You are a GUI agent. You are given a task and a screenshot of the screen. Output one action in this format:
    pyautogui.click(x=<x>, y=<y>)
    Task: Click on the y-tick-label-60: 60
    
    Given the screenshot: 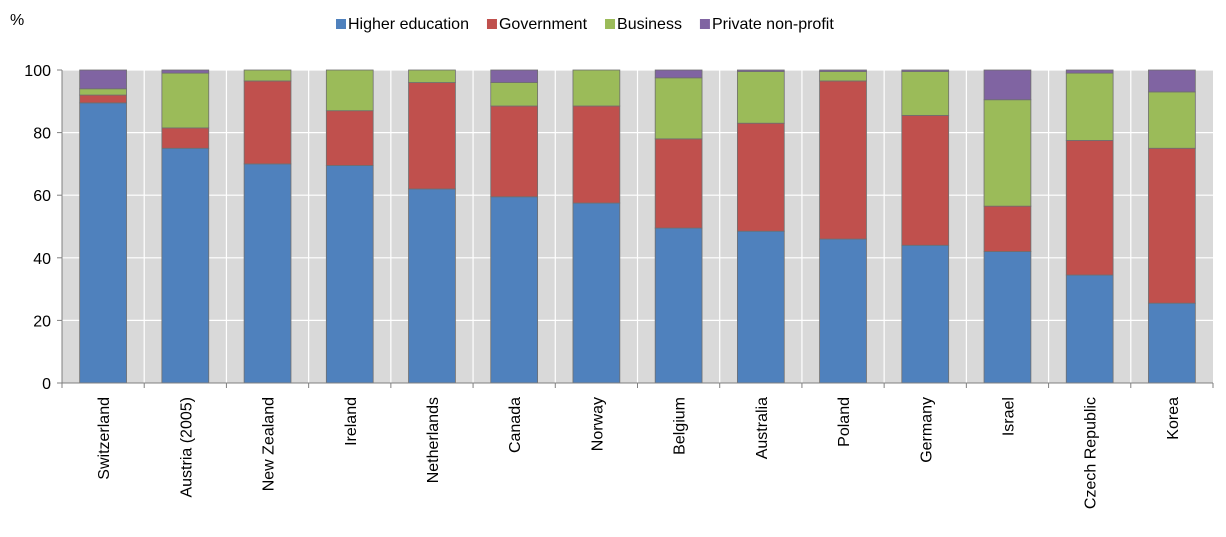 What is the action you would take?
    pyautogui.click(x=42, y=196)
    